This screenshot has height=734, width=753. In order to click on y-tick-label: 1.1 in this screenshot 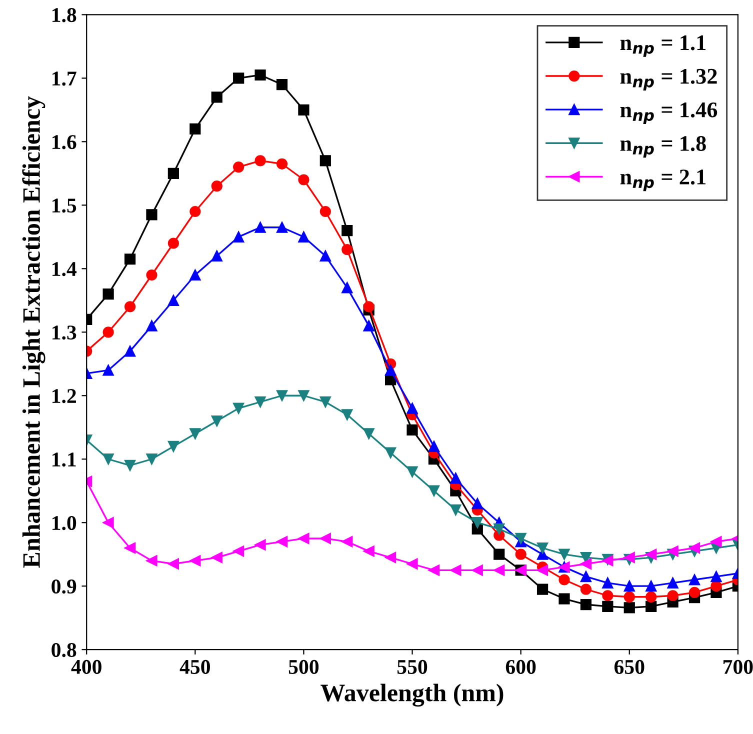, I will do `click(64, 459)`.